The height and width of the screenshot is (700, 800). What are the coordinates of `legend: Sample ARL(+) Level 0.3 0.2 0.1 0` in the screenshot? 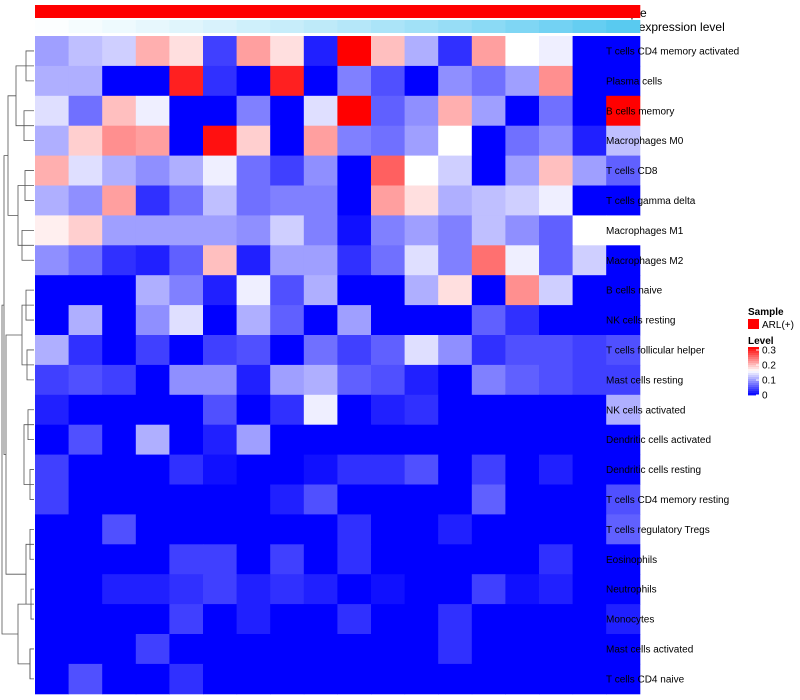 It's located at (771, 354).